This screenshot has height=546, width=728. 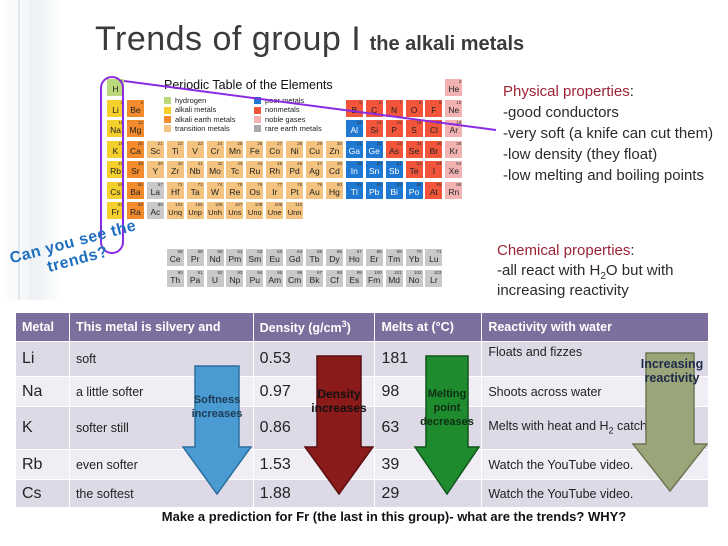 What do you see at coordinates (260, 272) in the screenshot?
I see `atomic-number: 94` at bounding box center [260, 272].